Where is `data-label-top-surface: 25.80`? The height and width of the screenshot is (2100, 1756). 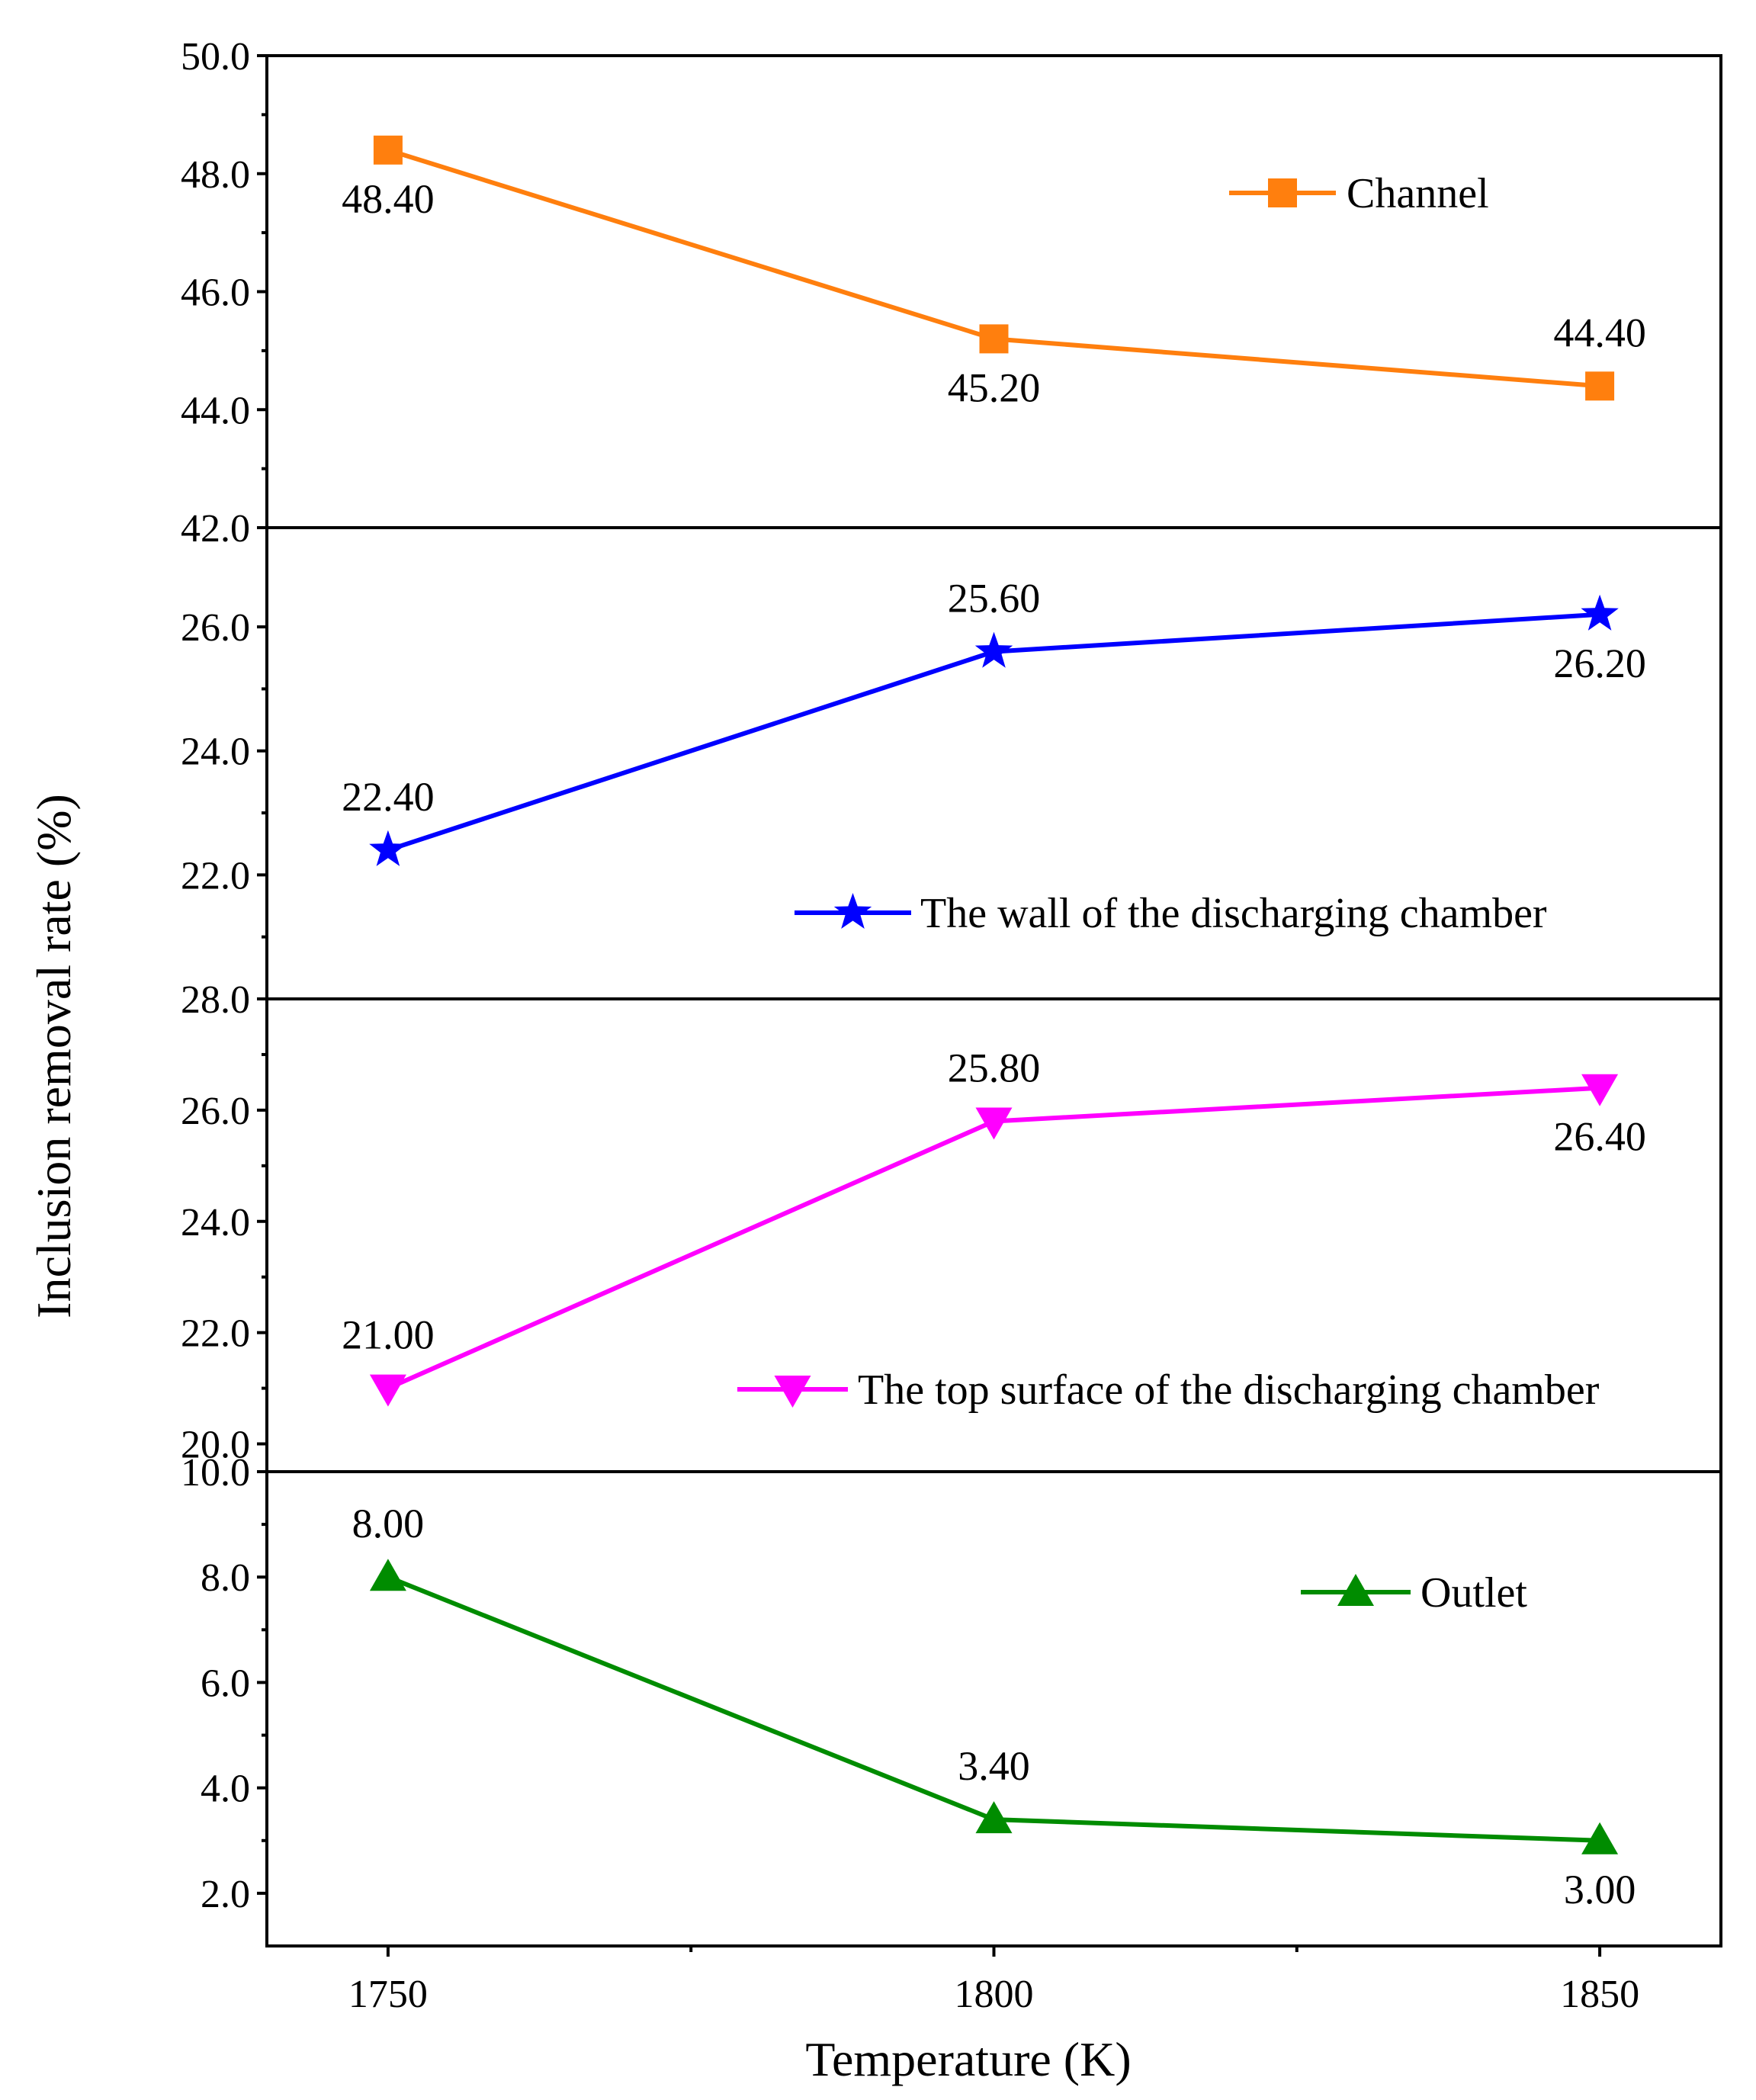 data-label-top-surface: 25.80 is located at coordinates (994, 1067).